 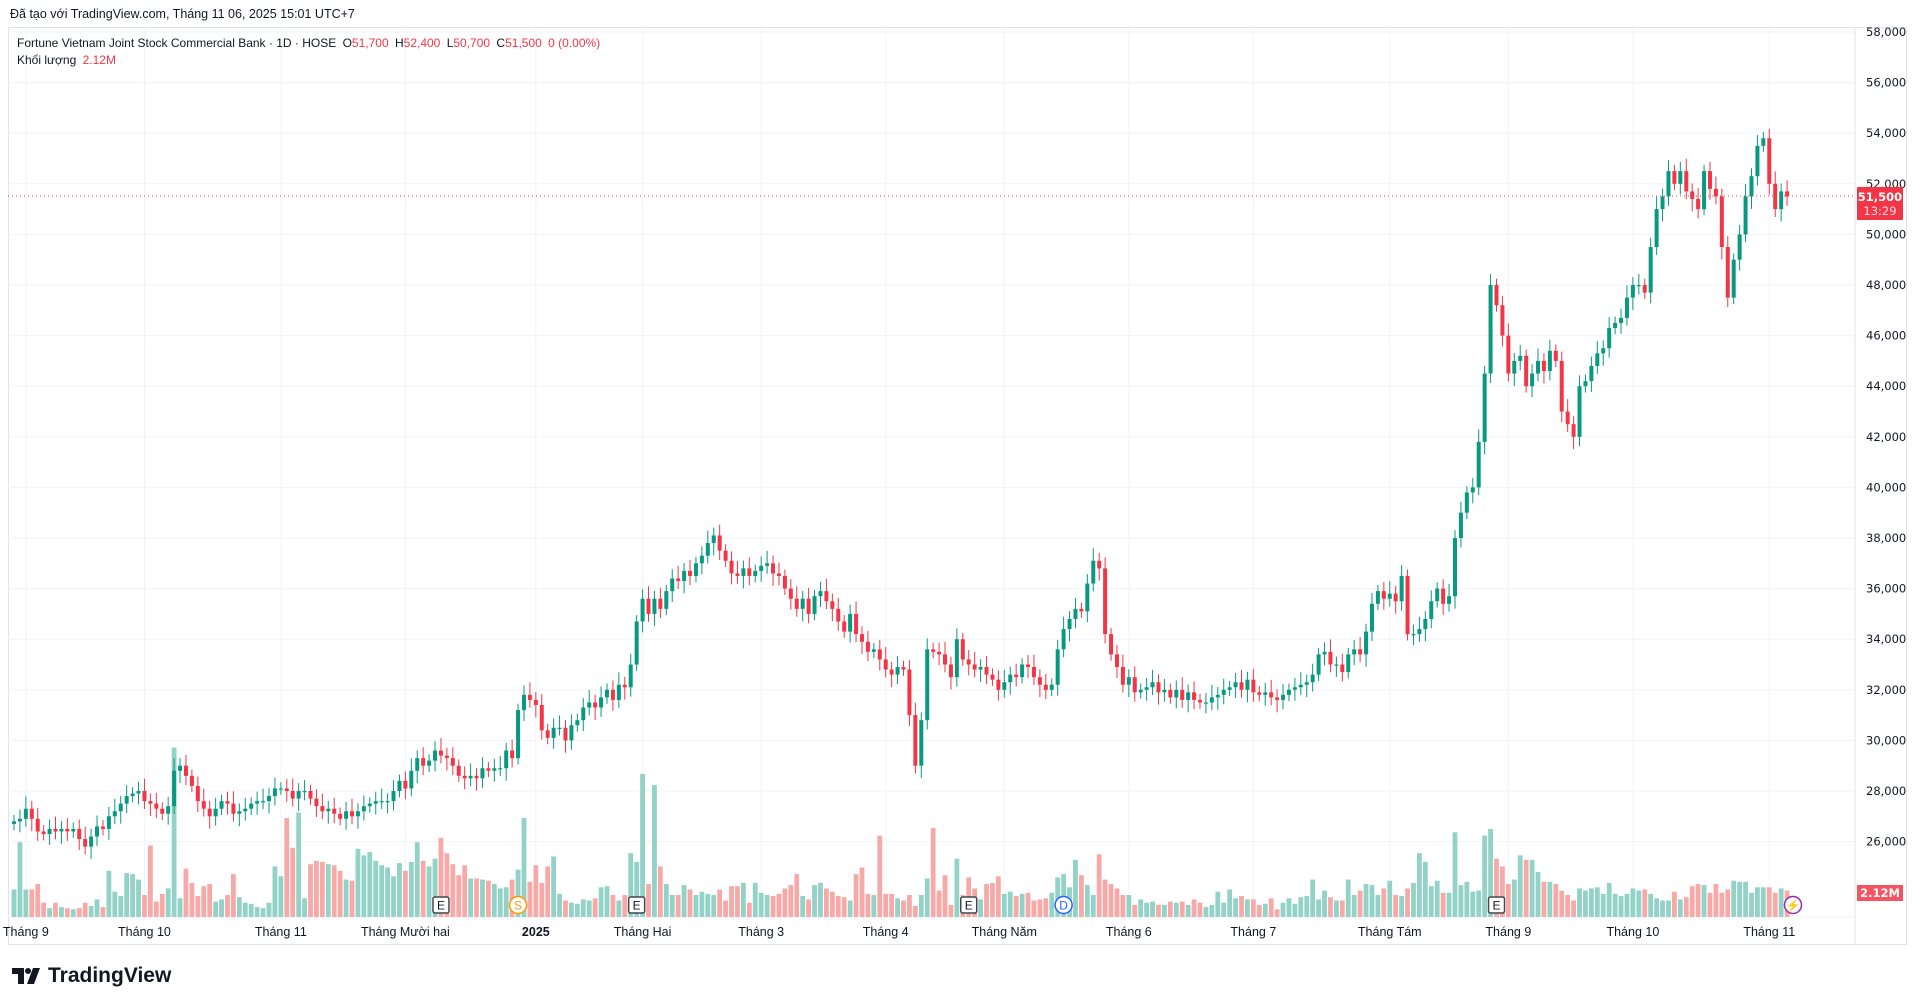 What do you see at coordinates (1793, 905) in the screenshot?
I see `event-marker-news: ⚡` at bounding box center [1793, 905].